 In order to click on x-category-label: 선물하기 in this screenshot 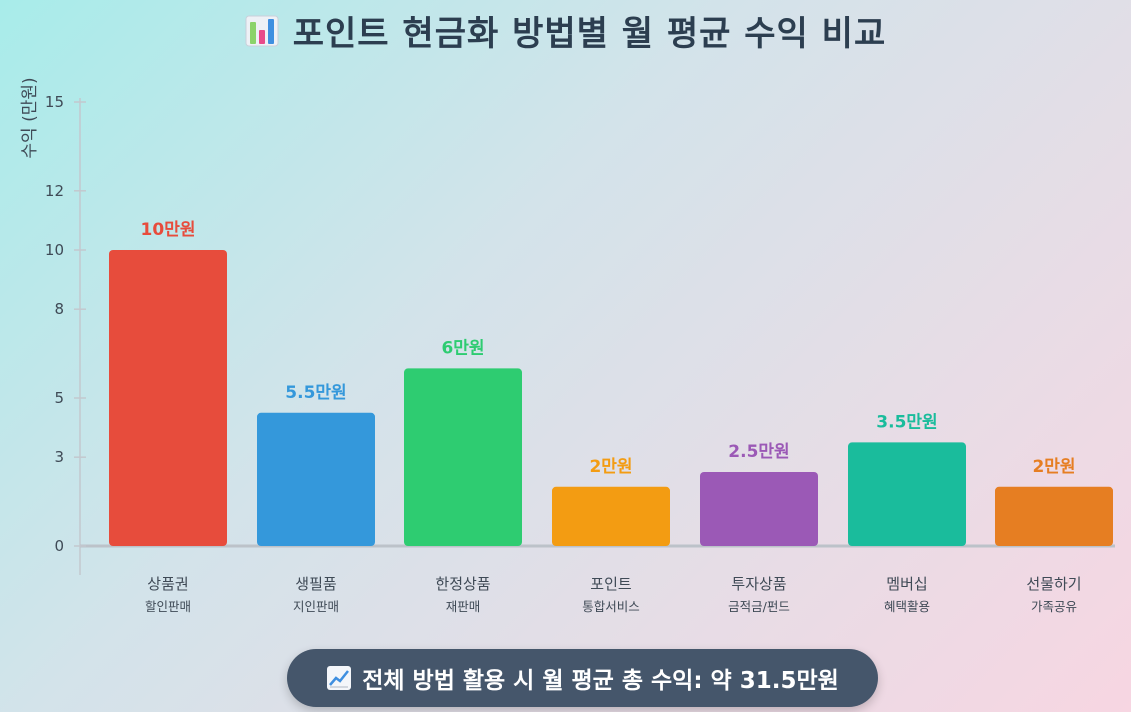, I will do `click(1053, 584)`.